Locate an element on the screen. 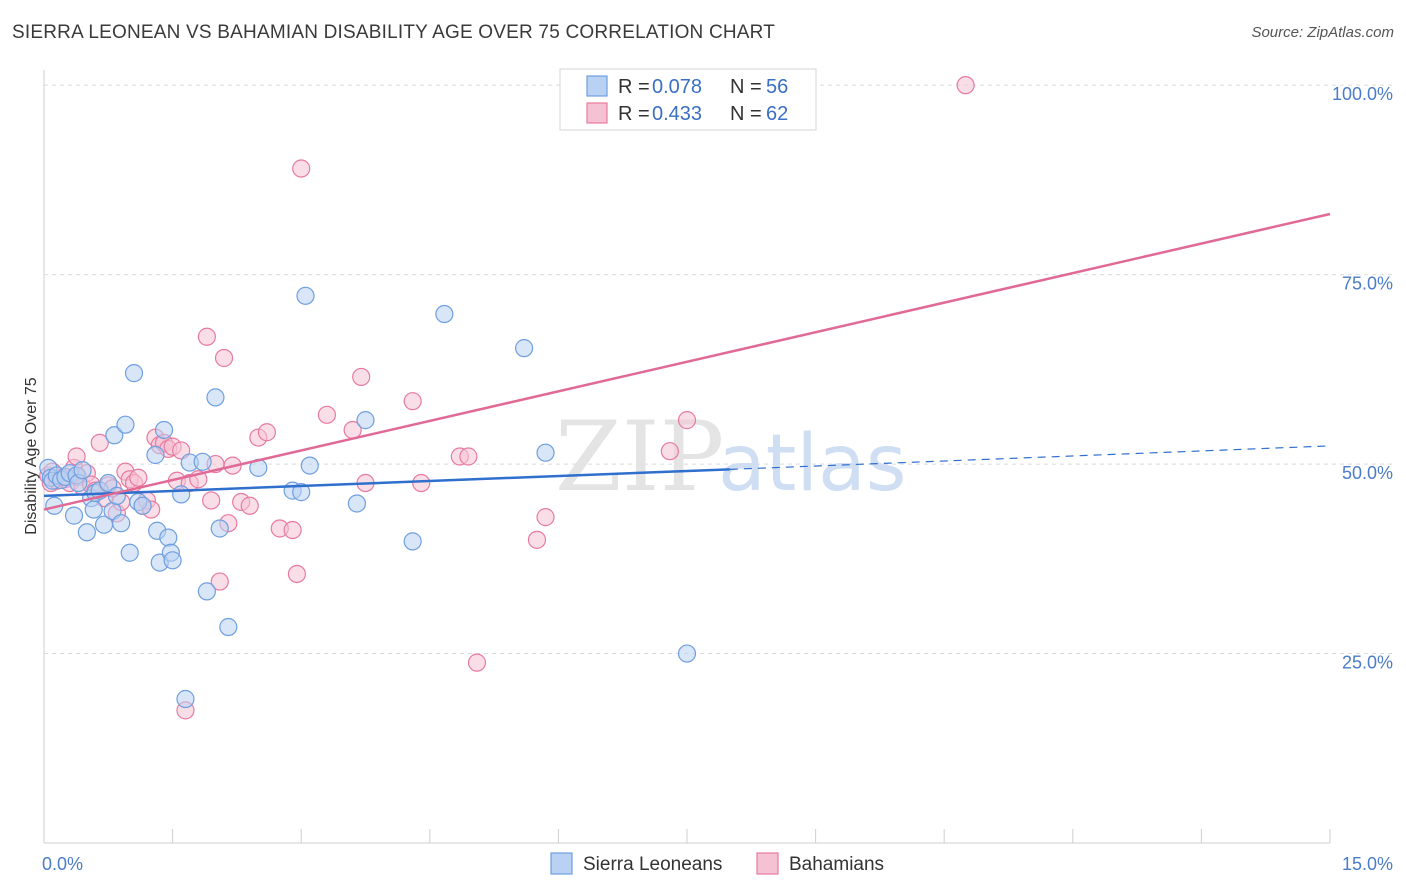 This screenshot has height=892, width=1406. watermark: ZIP atlas is located at coordinates (731, 457).